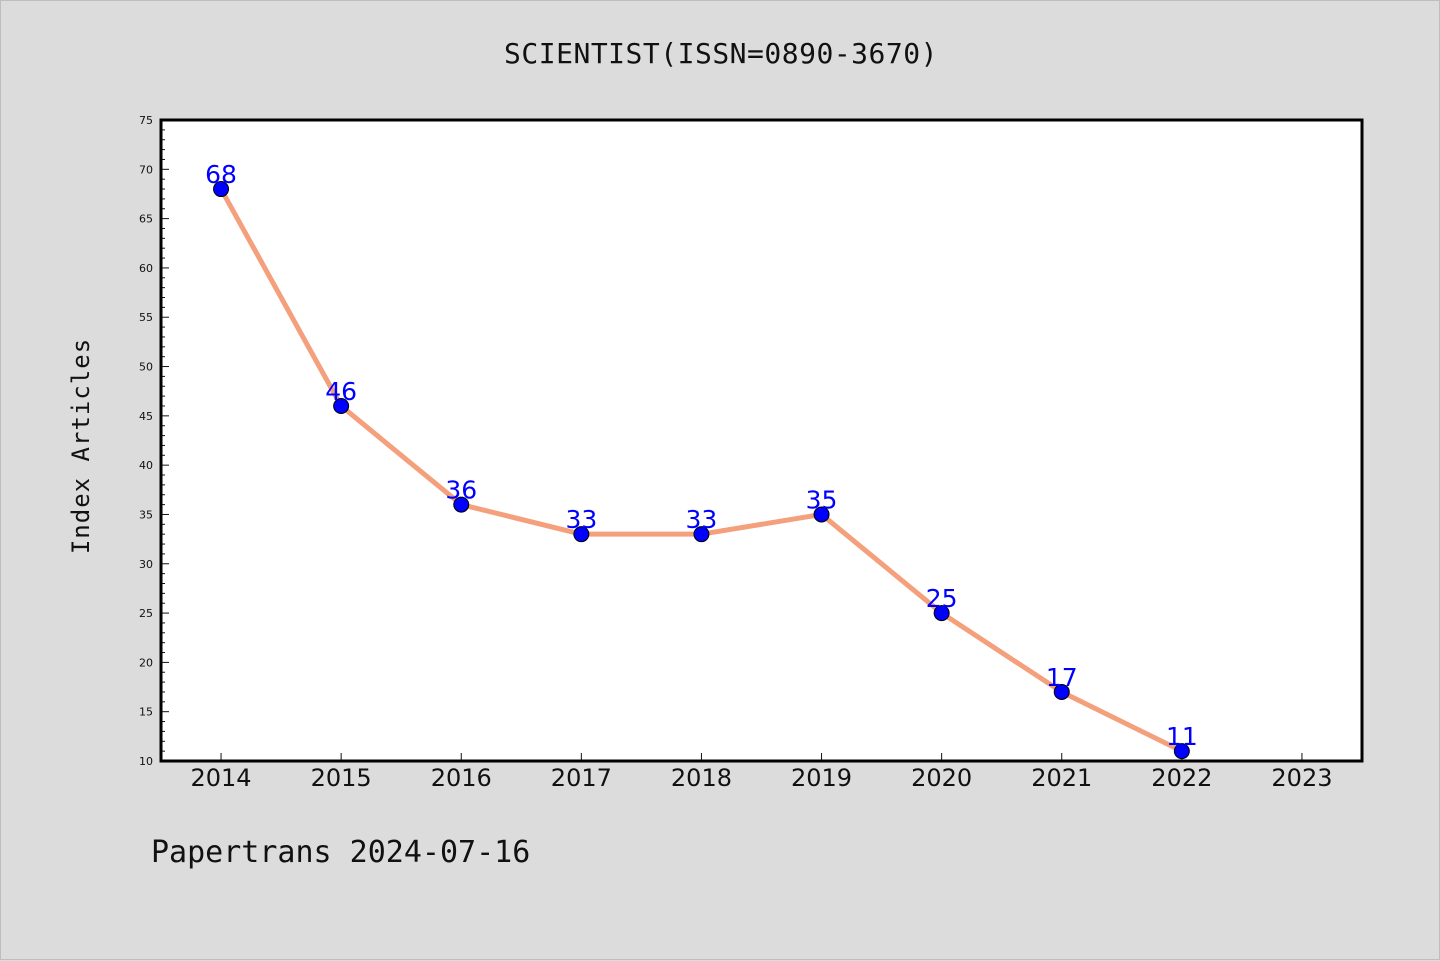 The height and width of the screenshot is (961, 1440). What do you see at coordinates (1061, 778) in the screenshot?
I see `x-tick-label: 2021` at bounding box center [1061, 778].